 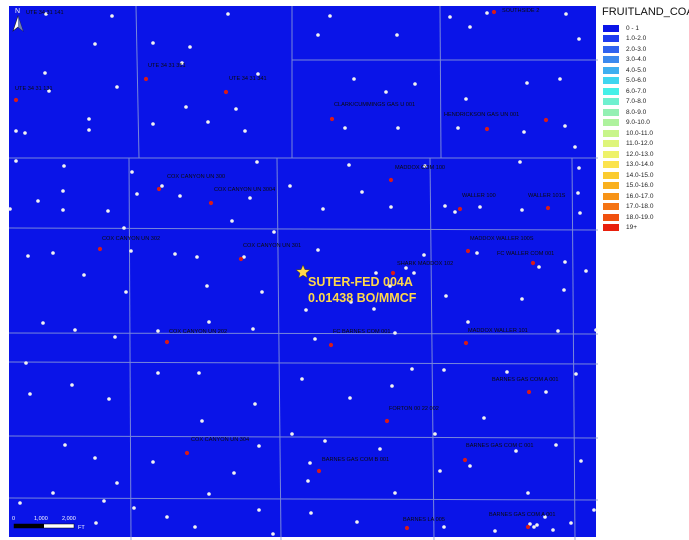 What do you see at coordinates (303, 271) in the screenshot?
I see `star-icon` at bounding box center [303, 271].